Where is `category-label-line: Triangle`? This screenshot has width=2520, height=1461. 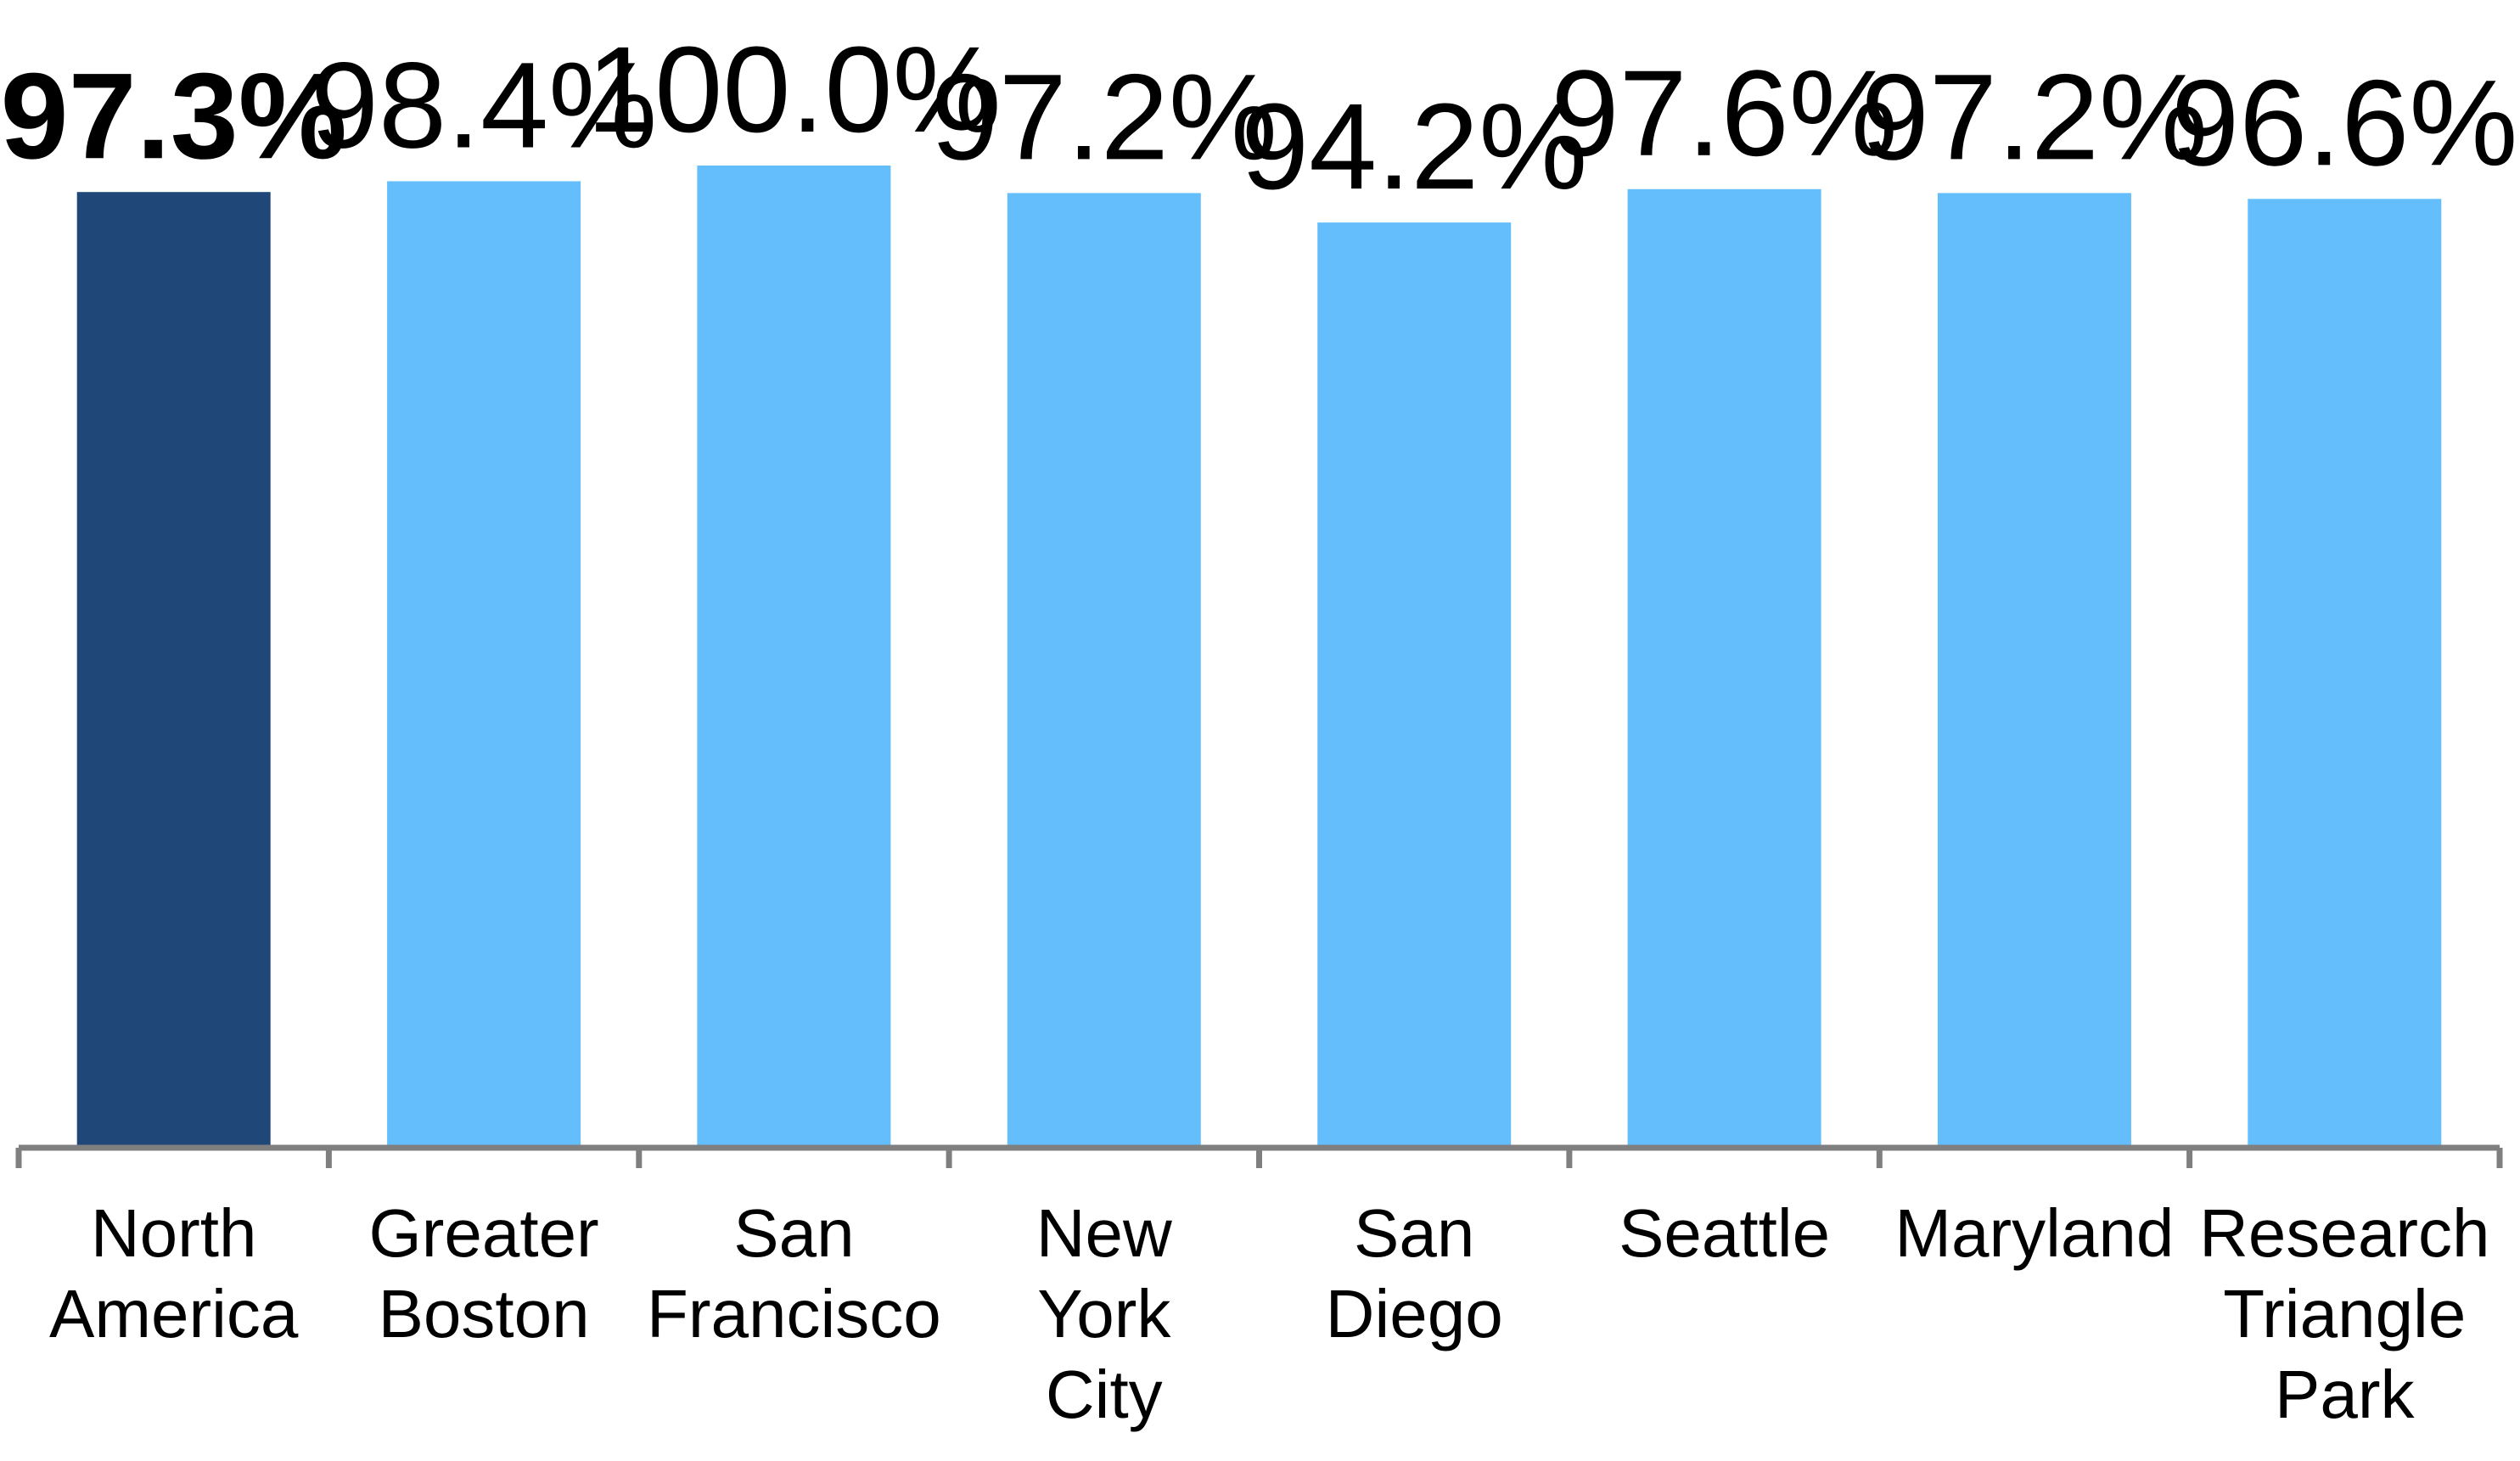
category-label-line: Triangle is located at coordinates (2344, 1313).